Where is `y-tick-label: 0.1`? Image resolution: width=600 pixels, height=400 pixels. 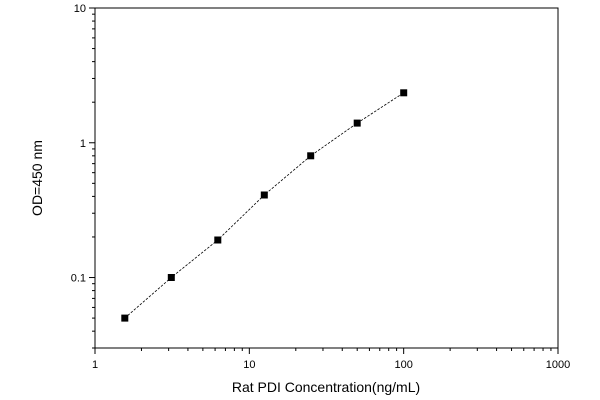
y-tick-label: 0.1 is located at coordinates (78, 279).